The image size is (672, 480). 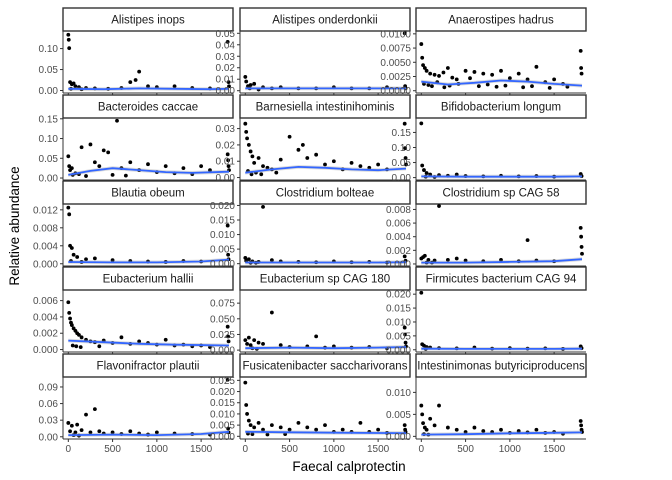 What do you see at coordinates (133, 225) in the screenshot?
I see `facet-panel: Blautia obeum 0.000 0.004 0.008 0.012` at bounding box center [133, 225].